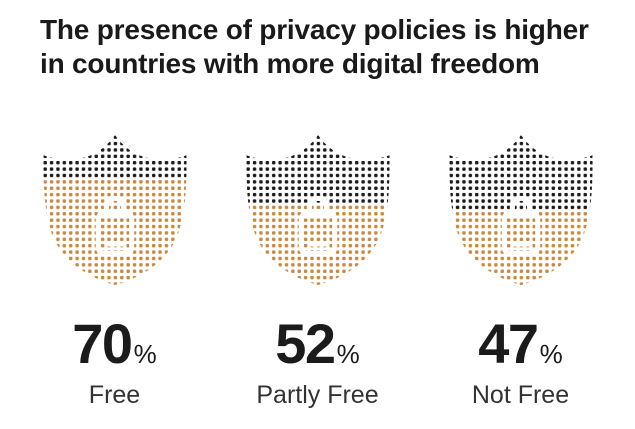  Describe the element at coordinates (102, 343) in the screenshot. I see `value-number: 70` at that location.